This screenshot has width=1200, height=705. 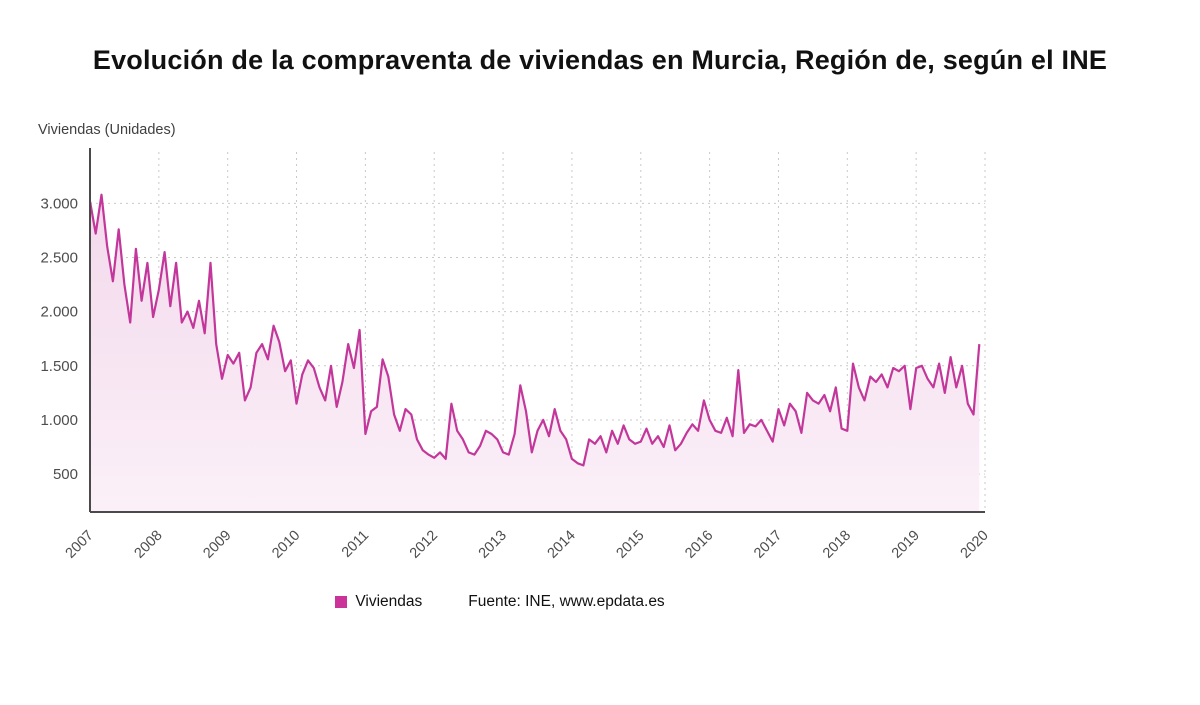 What do you see at coordinates (562, 545) in the screenshot?
I see `x-tick-label: 2014` at bounding box center [562, 545].